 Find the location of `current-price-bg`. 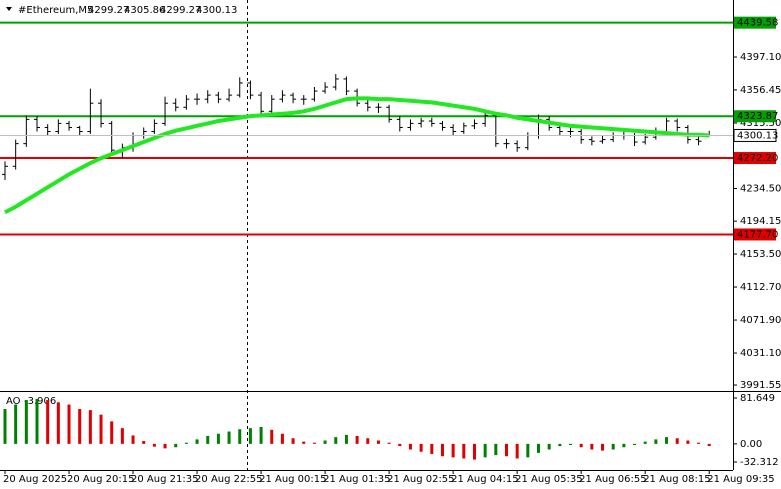

current-price-bg is located at coordinates (755, 135).